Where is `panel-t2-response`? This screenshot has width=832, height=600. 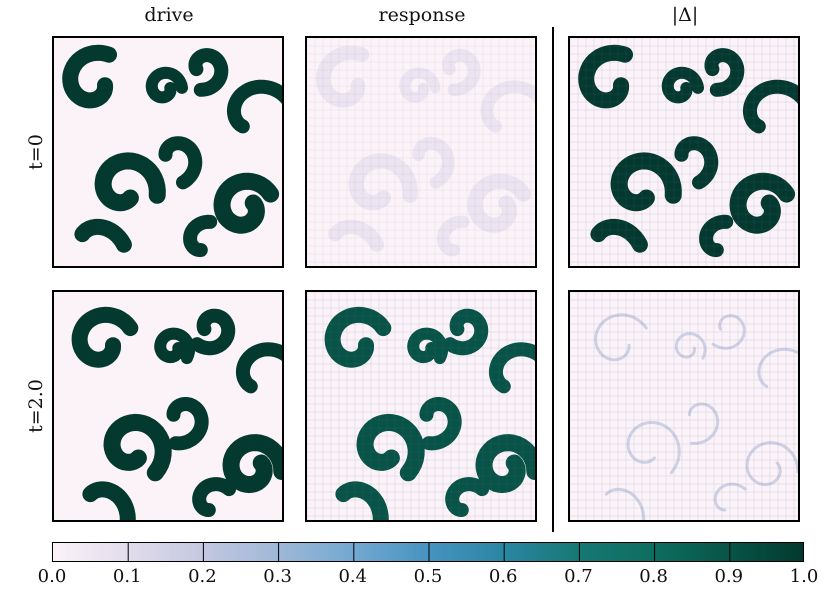
panel-t2-response is located at coordinates (421, 406).